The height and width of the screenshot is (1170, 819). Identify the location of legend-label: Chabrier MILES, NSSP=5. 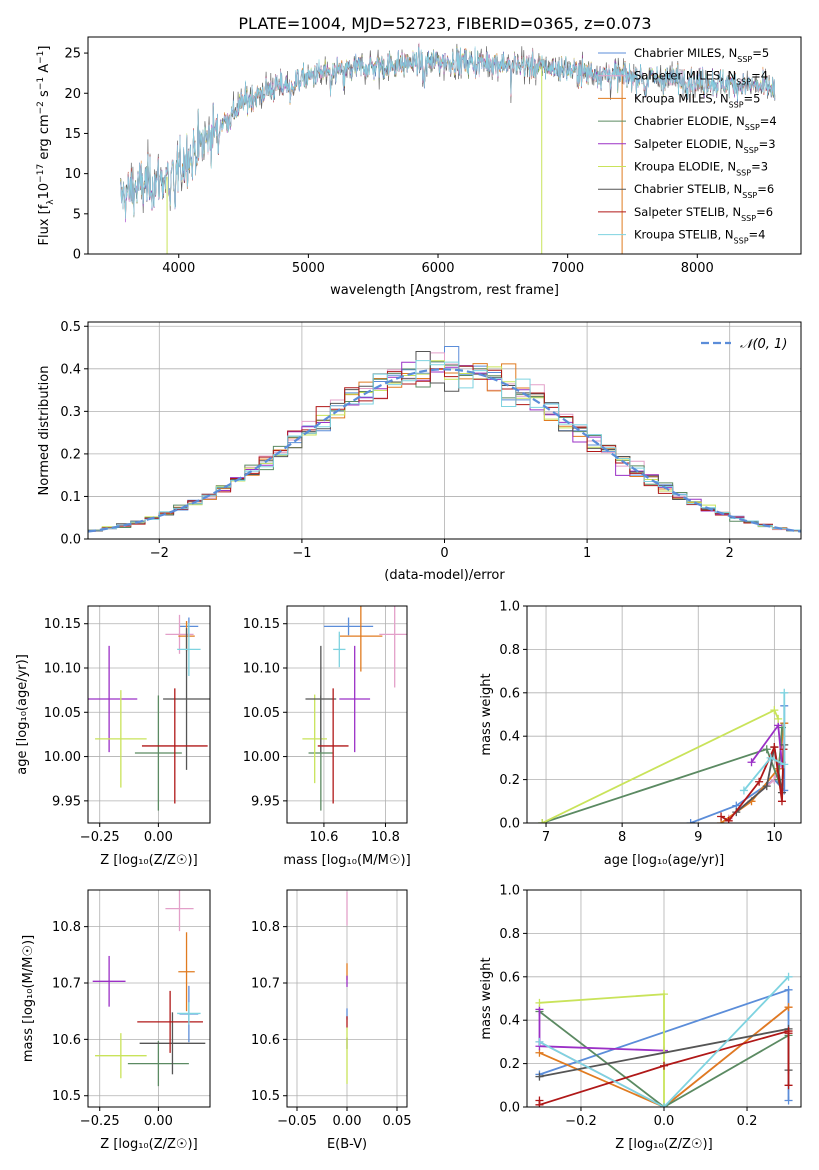
(701, 55).